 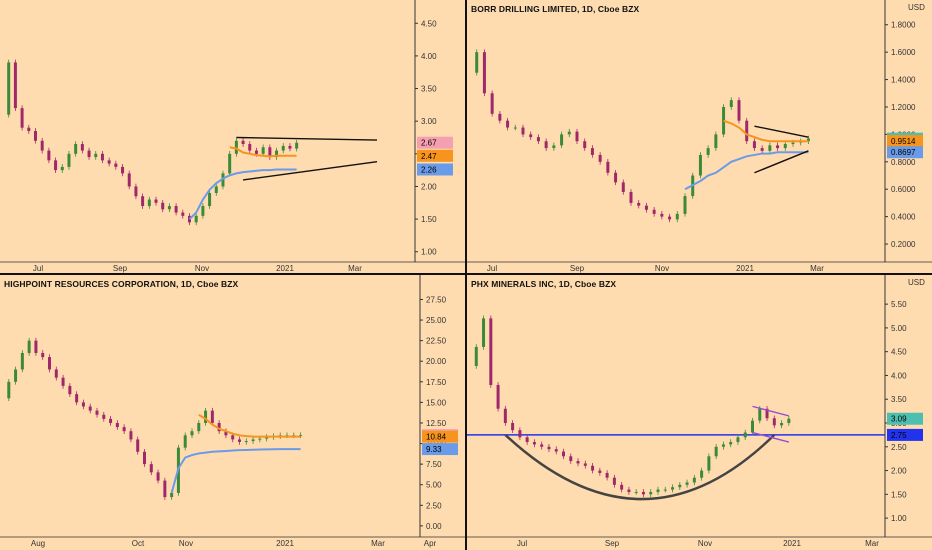 I want to click on x-tick-label: Aug, so click(x=38, y=543).